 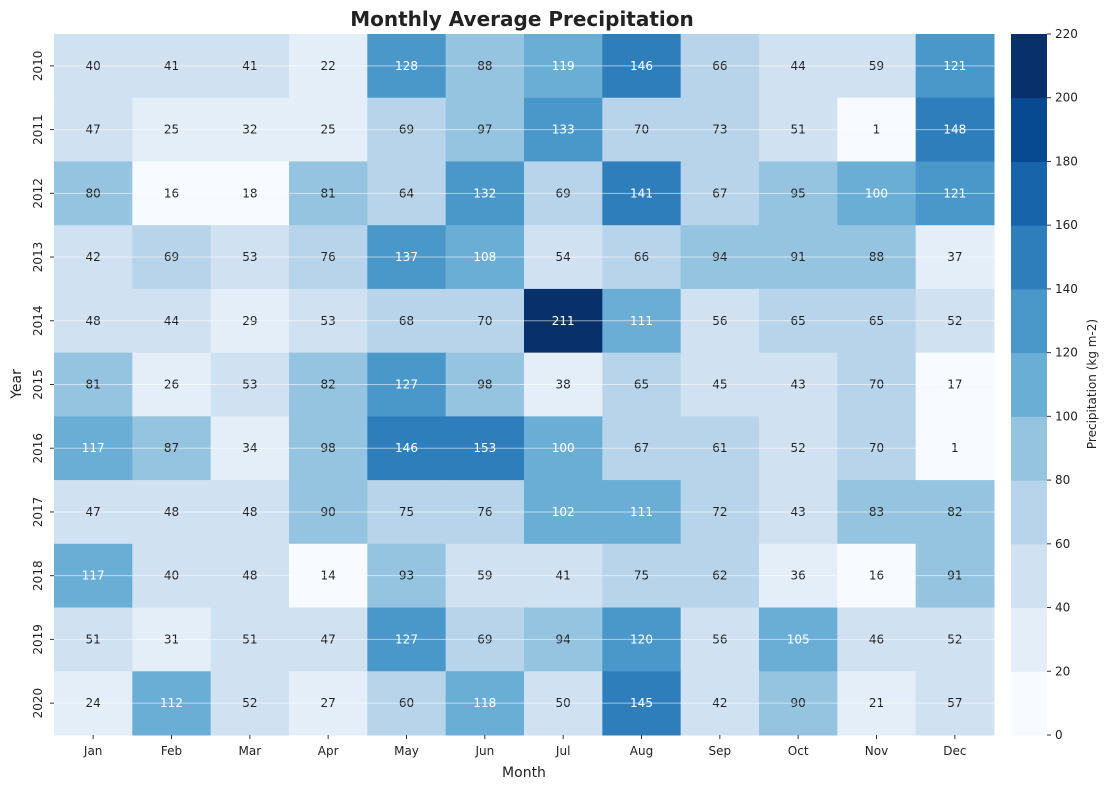 I want to click on y-tick-label: 2014, so click(x=38, y=320).